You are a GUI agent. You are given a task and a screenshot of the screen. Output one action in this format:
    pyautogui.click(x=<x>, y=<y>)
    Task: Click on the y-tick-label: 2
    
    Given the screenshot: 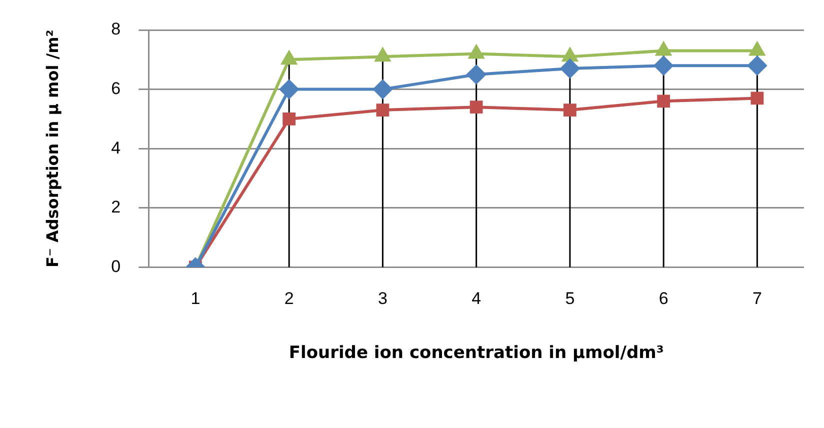 What is the action you would take?
    pyautogui.click(x=116, y=207)
    